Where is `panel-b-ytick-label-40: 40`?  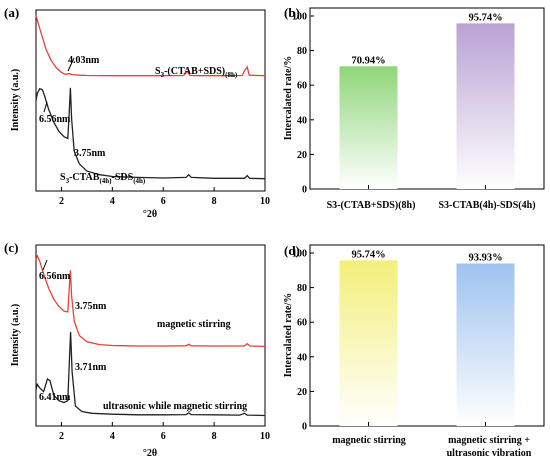 panel-b-ytick-label-40: 40 is located at coordinates (302, 120).